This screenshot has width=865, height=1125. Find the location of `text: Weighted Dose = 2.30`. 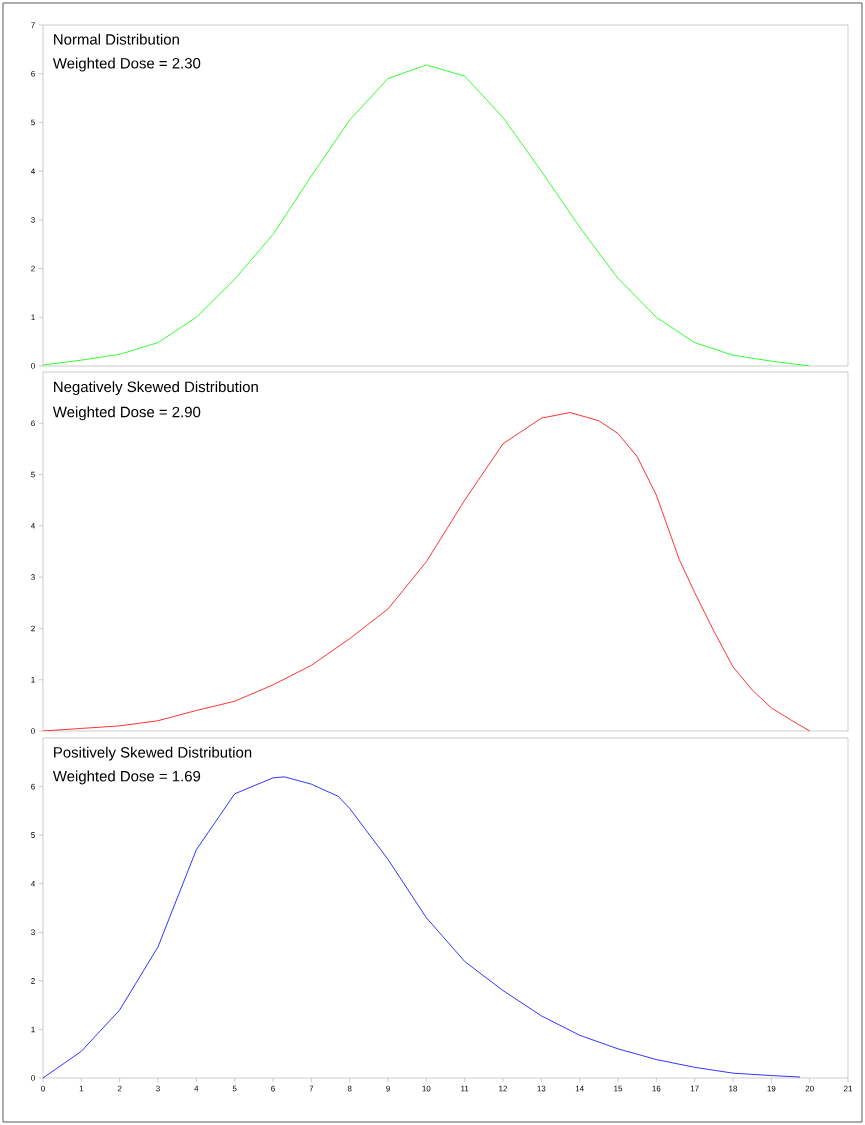

text: Weighted Dose = 2.30 is located at coordinates (126, 64).